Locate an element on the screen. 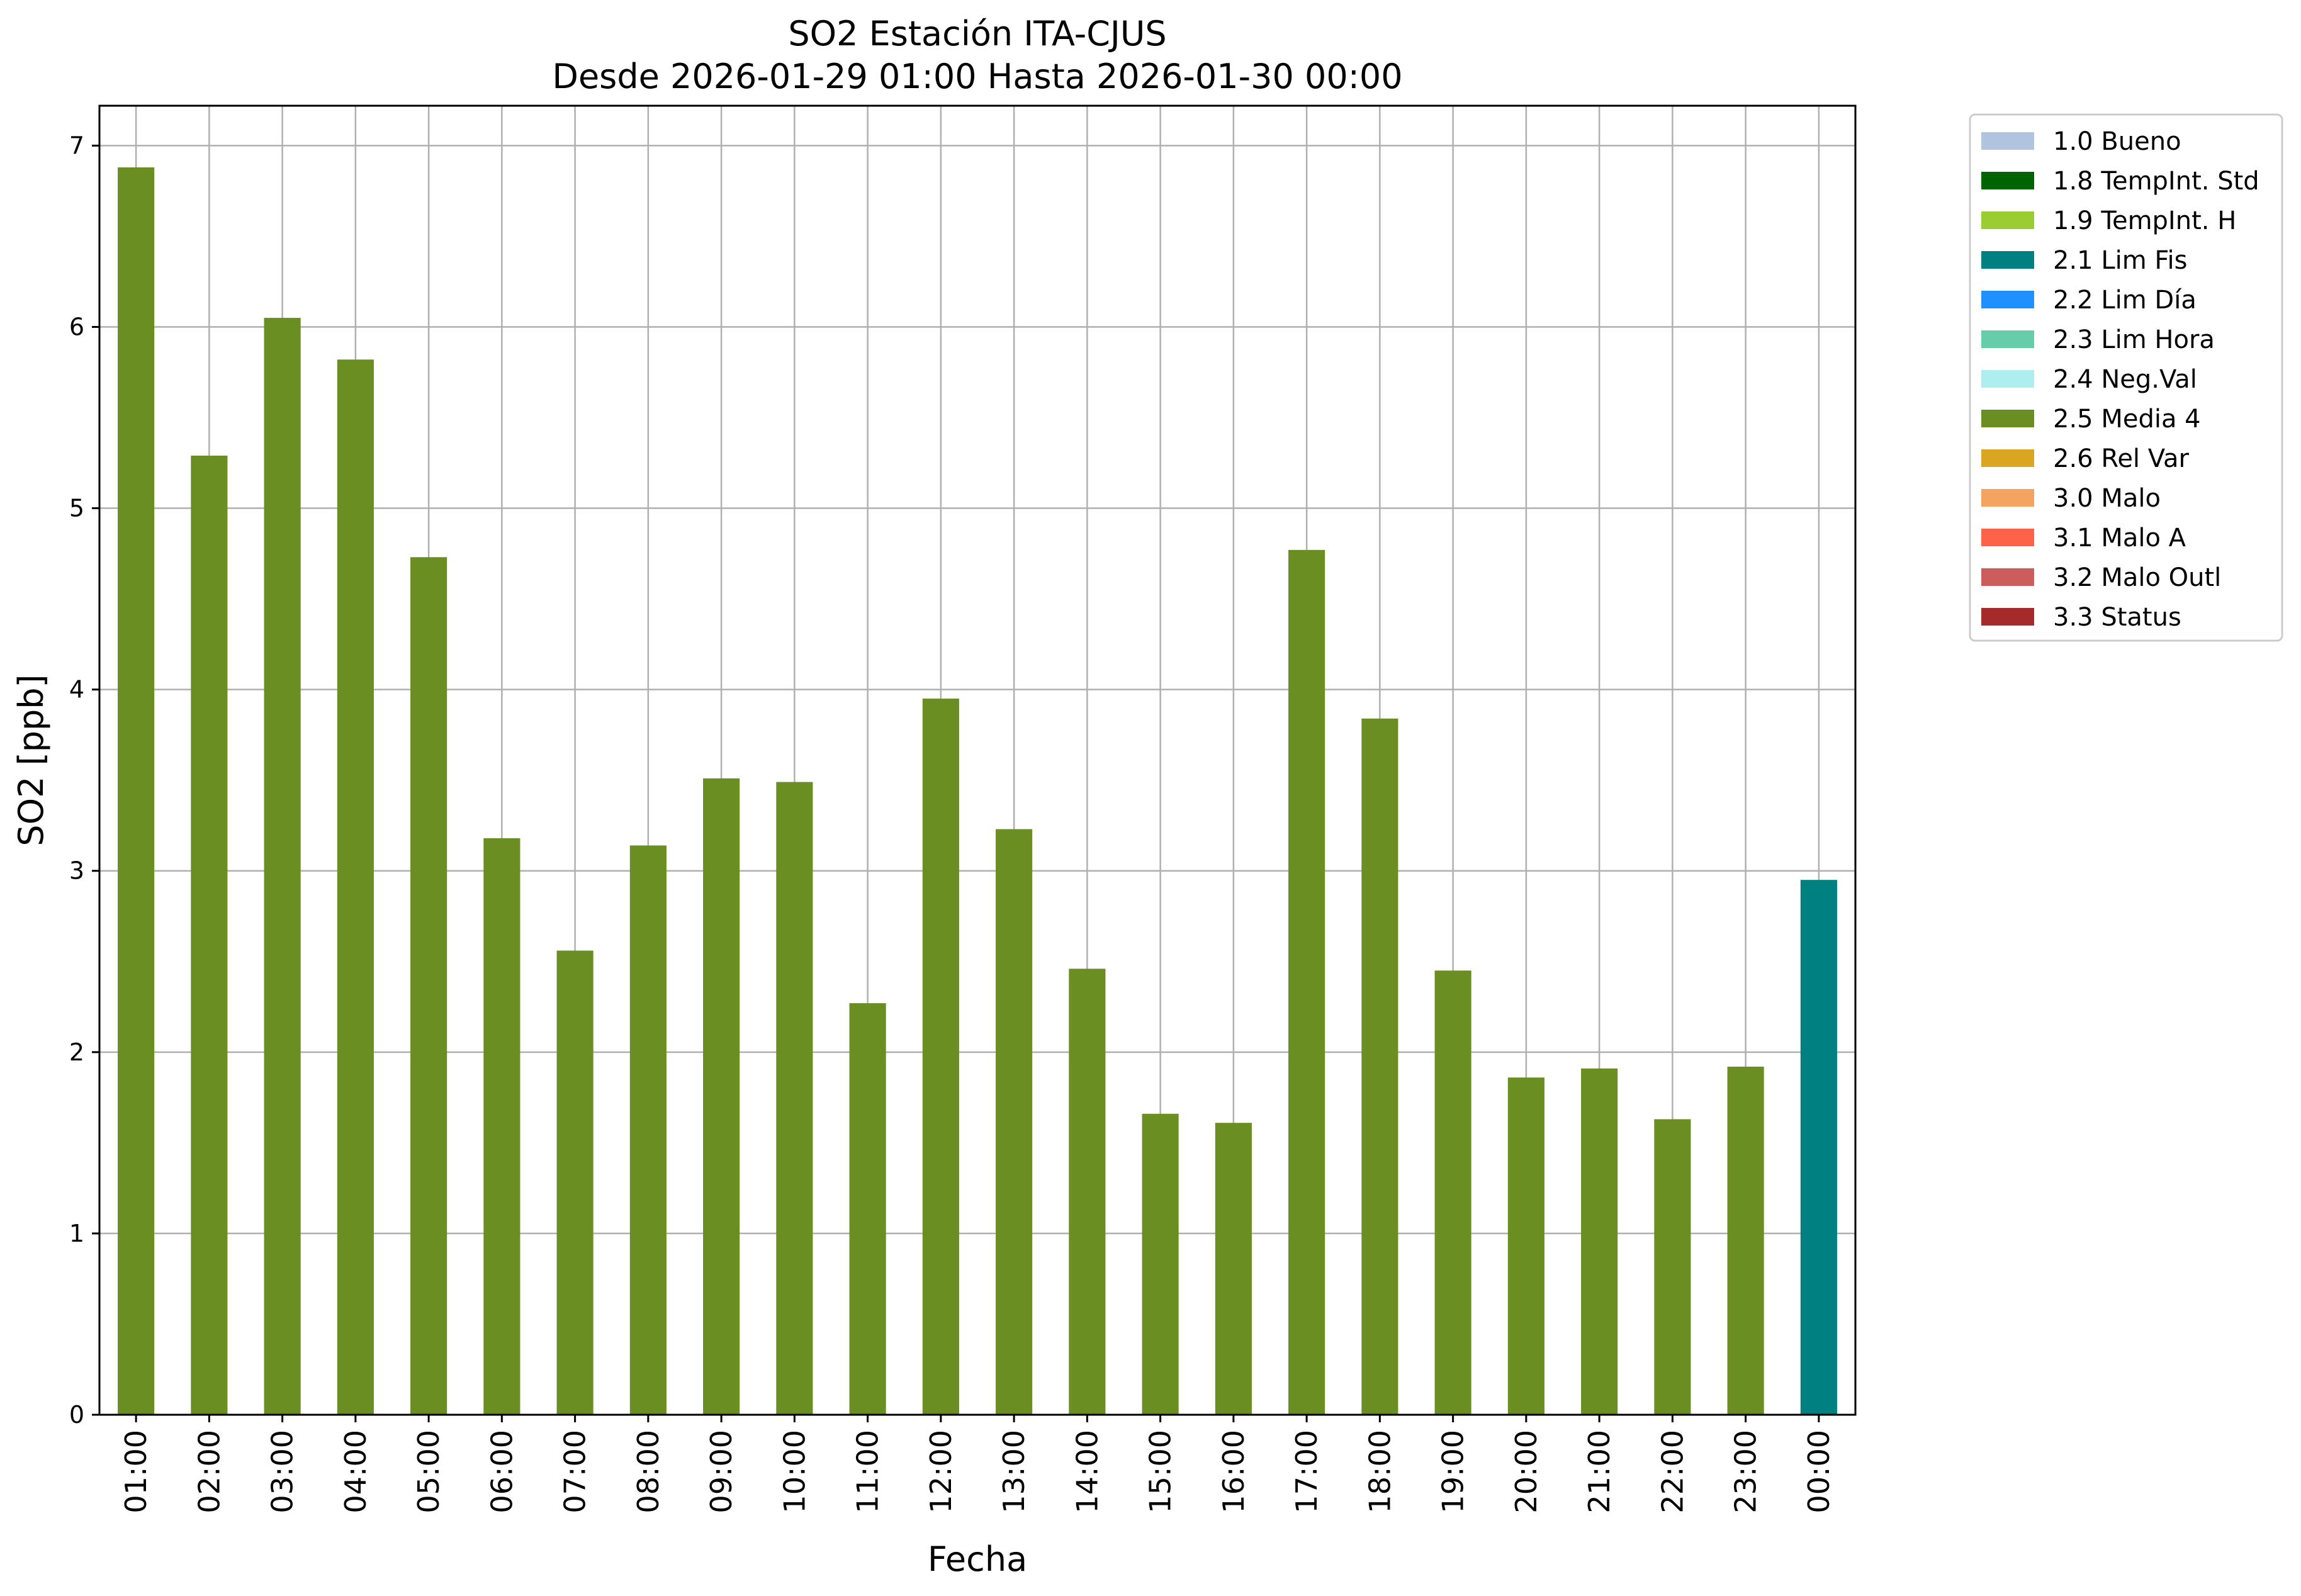  x-tick-label: 09:00 is located at coordinates (721, 1472).